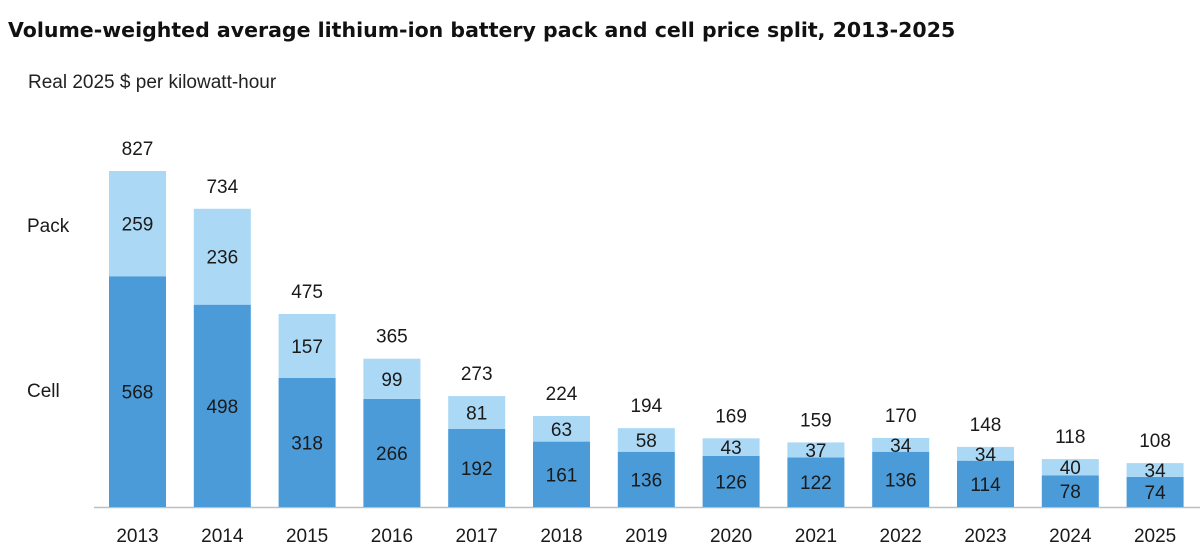 The height and width of the screenshot is (554, 1200). Describe the element at coordinates (48, 226) in the screenshot. I see `legend-pack-label: Pack` at that location.